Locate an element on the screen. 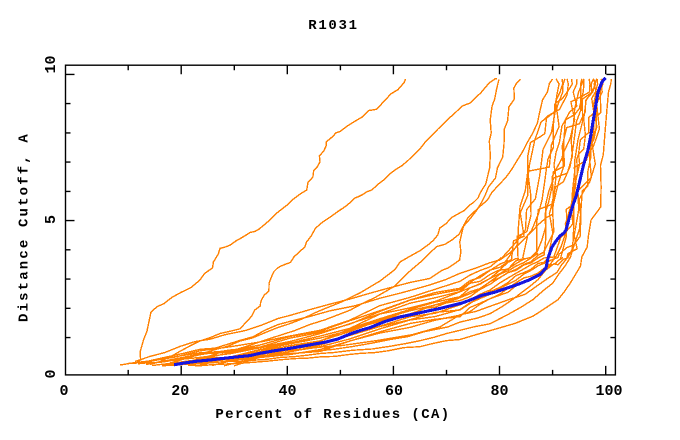  svg-text: 20 is located at coordinates (180, 391).